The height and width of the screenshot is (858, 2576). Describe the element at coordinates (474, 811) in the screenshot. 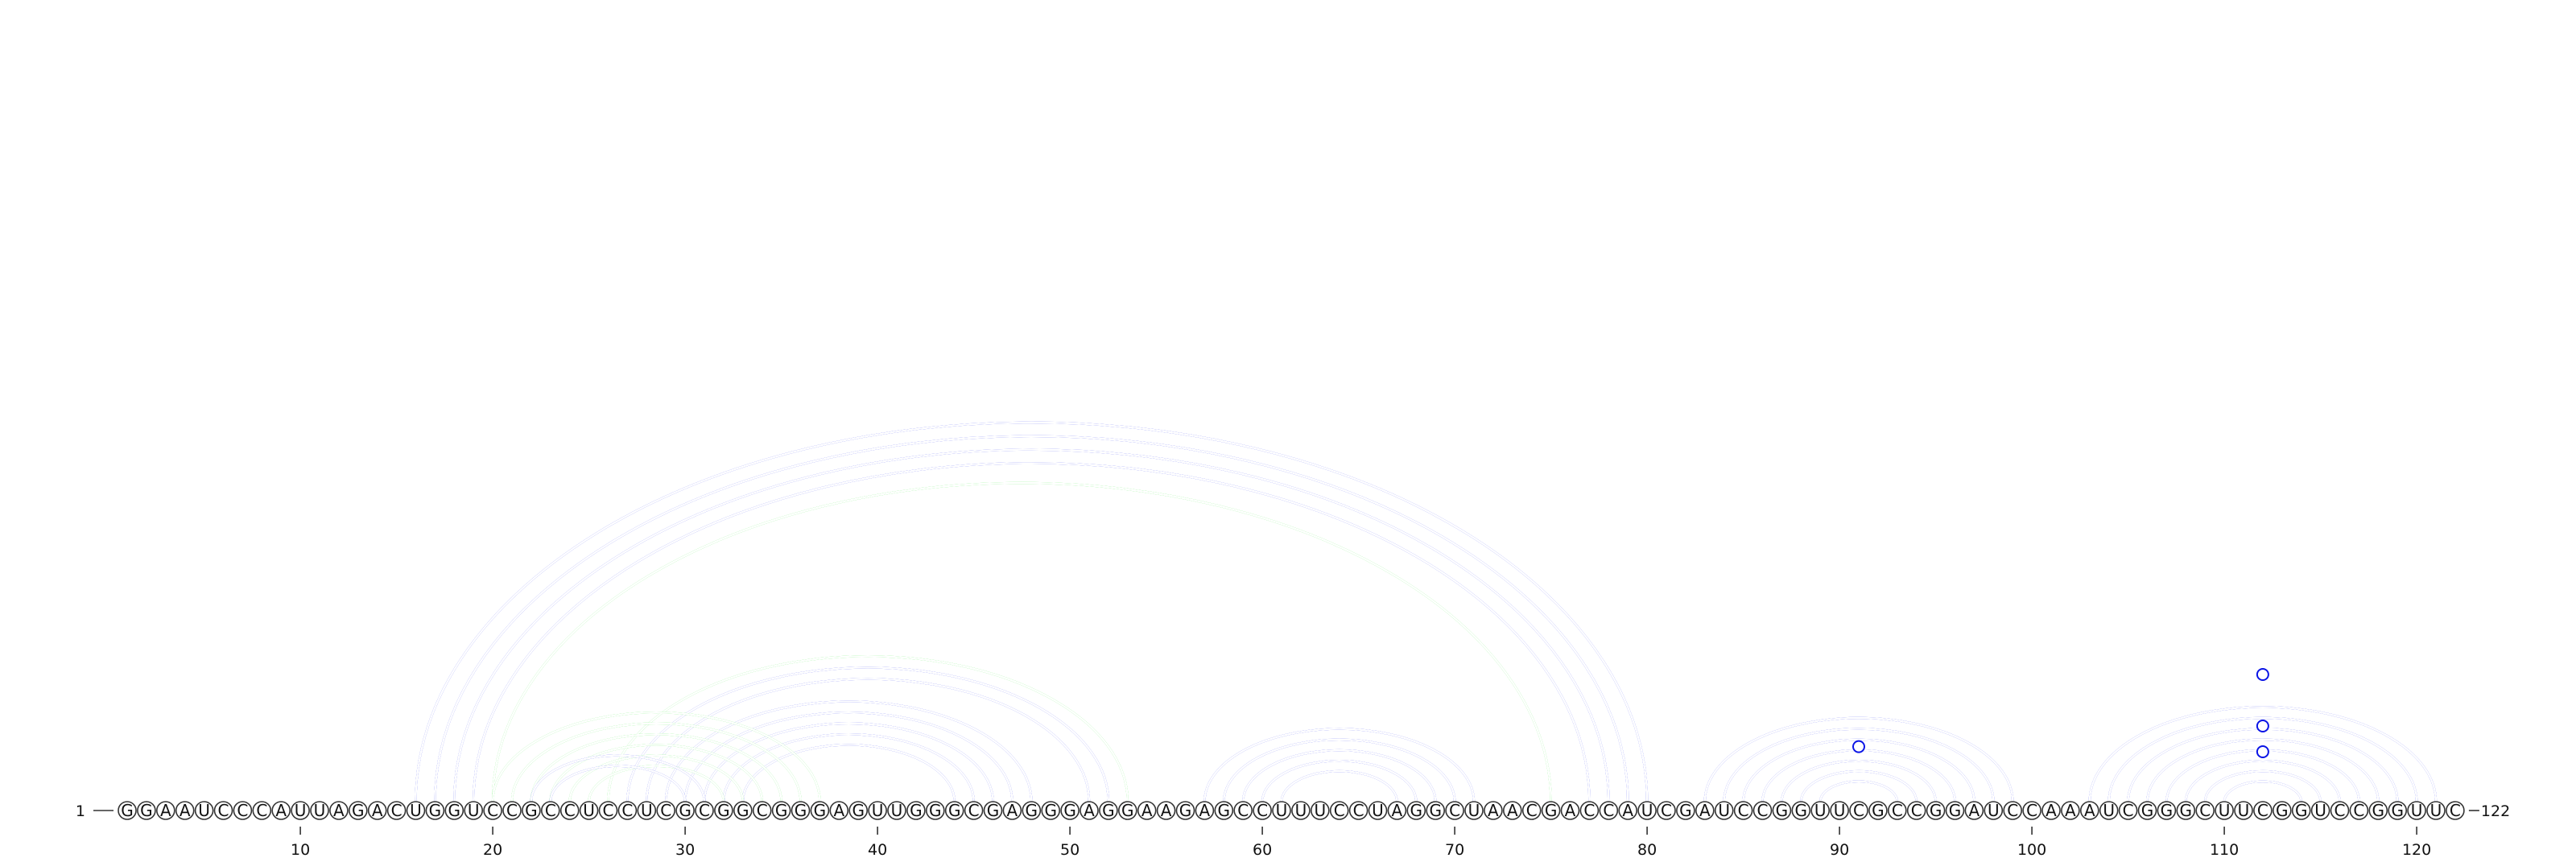

I see `nucleotide-19: U` at that location.